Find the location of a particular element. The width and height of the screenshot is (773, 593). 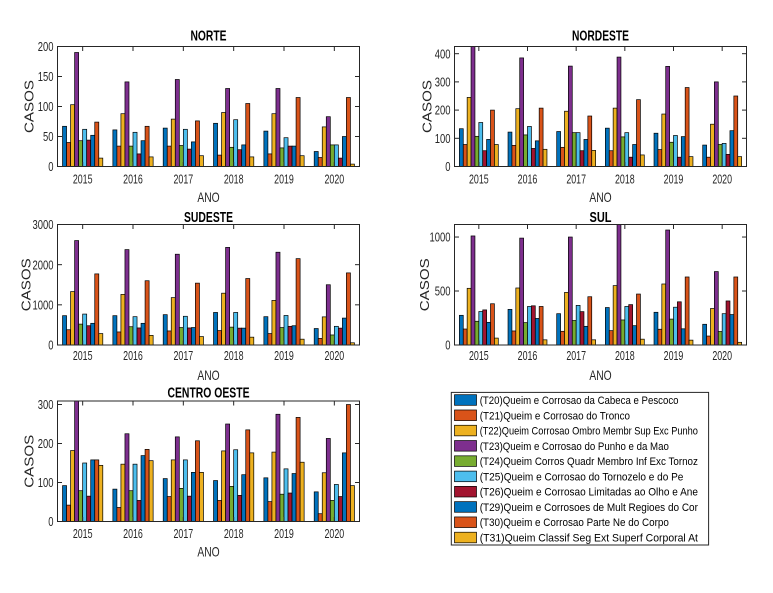

svg-text: SUL is located at coordinates (601, 218).